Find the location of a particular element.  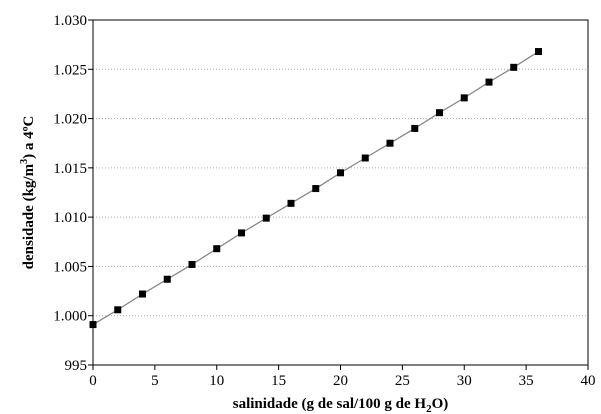

y-tick-label: 1.015 is located at coordinates (70, 169).